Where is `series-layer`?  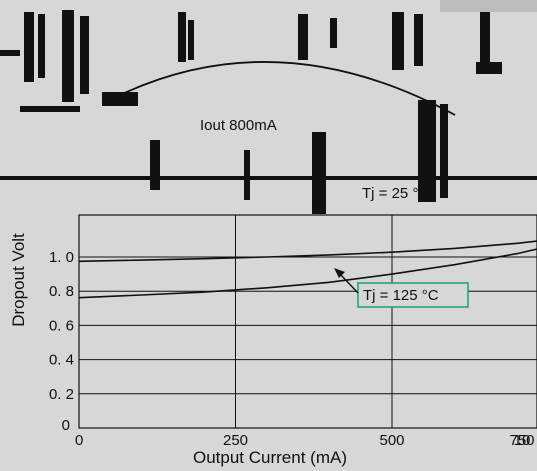 series-layer is located at coordinates (307, 269).